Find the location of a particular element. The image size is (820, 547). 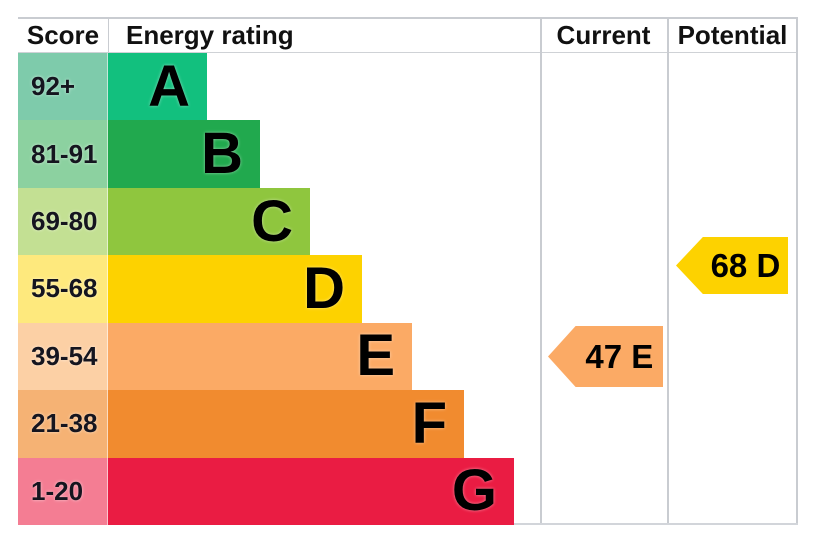

band-row-c: 69-80 C is located at coordinates (408, 221).